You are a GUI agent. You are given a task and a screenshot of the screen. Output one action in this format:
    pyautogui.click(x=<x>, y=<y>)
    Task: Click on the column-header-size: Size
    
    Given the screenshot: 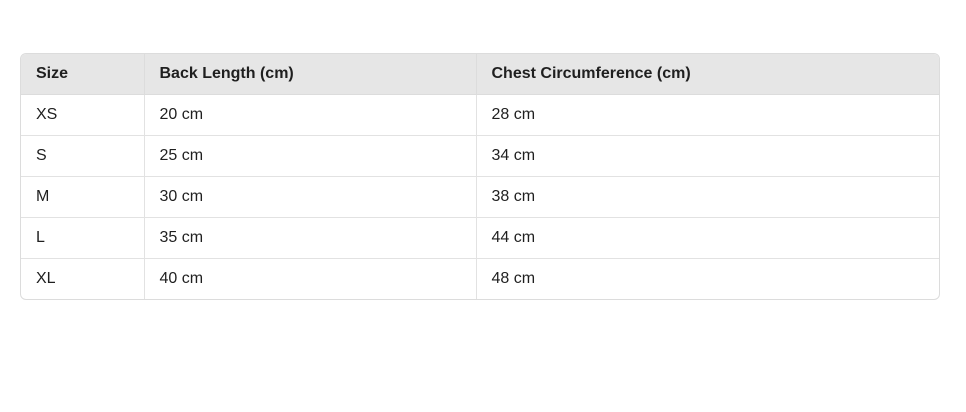 What is the action you would take?
    pyautogui.click(x=83, y=74)
    